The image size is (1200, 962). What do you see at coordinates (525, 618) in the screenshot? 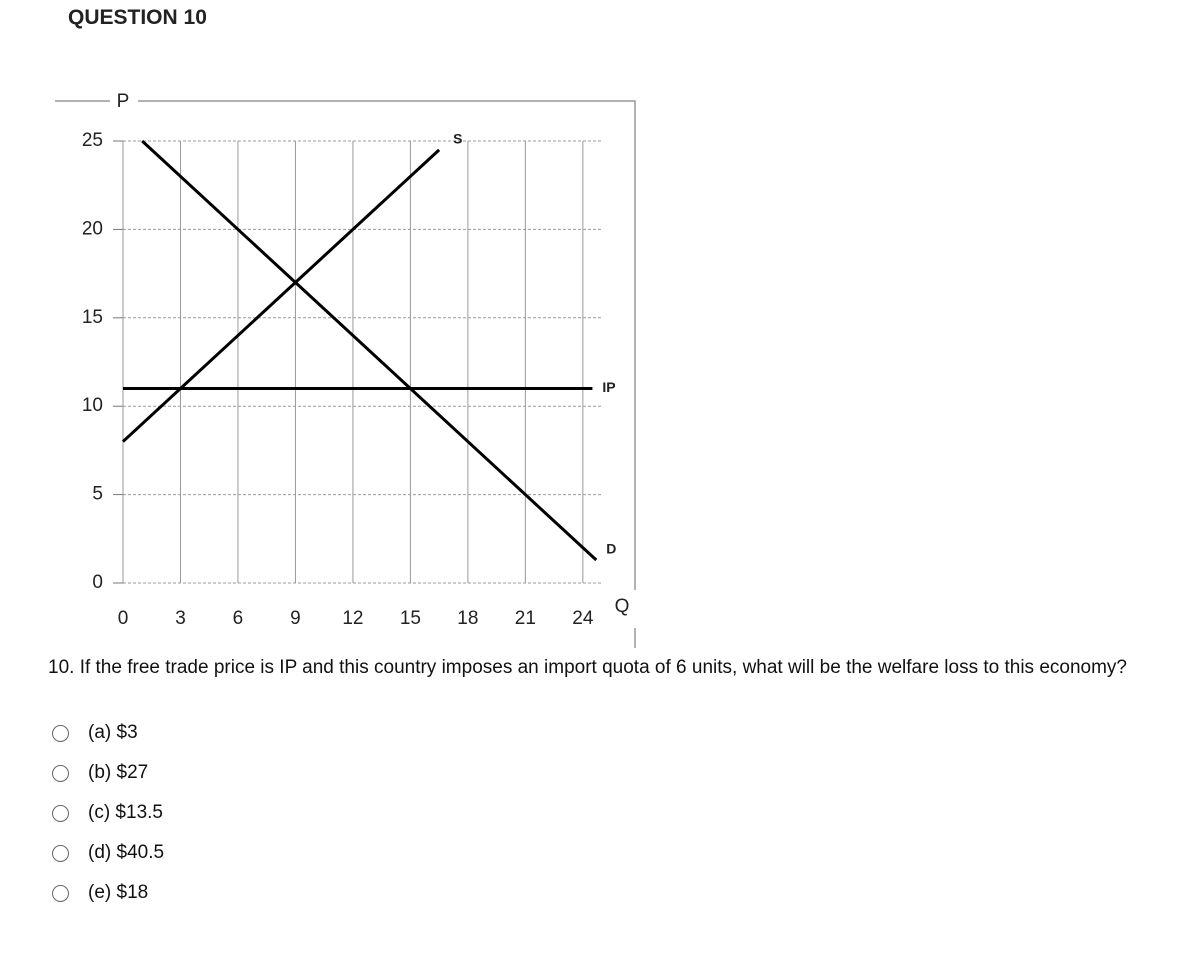
I see `x-tick-label: 21` at bounding box center [525, 618].